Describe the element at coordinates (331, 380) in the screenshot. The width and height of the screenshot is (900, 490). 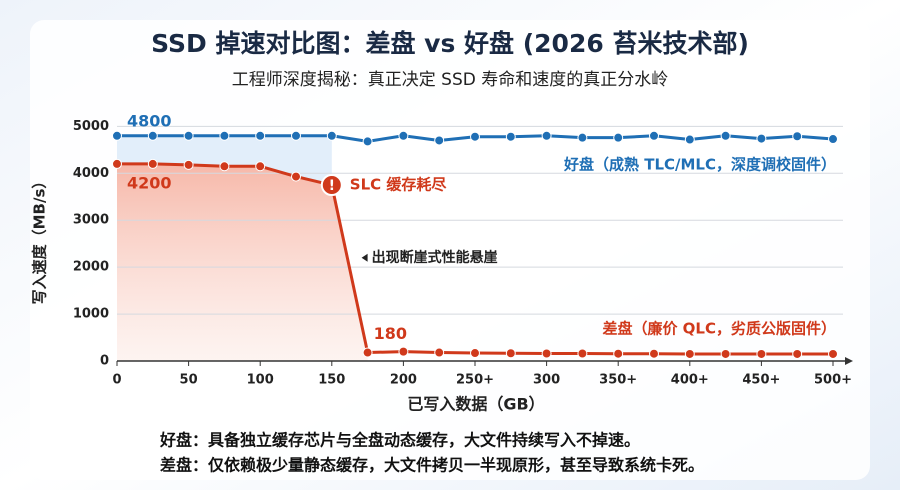
I see `x-tick-label: 150` at that location.